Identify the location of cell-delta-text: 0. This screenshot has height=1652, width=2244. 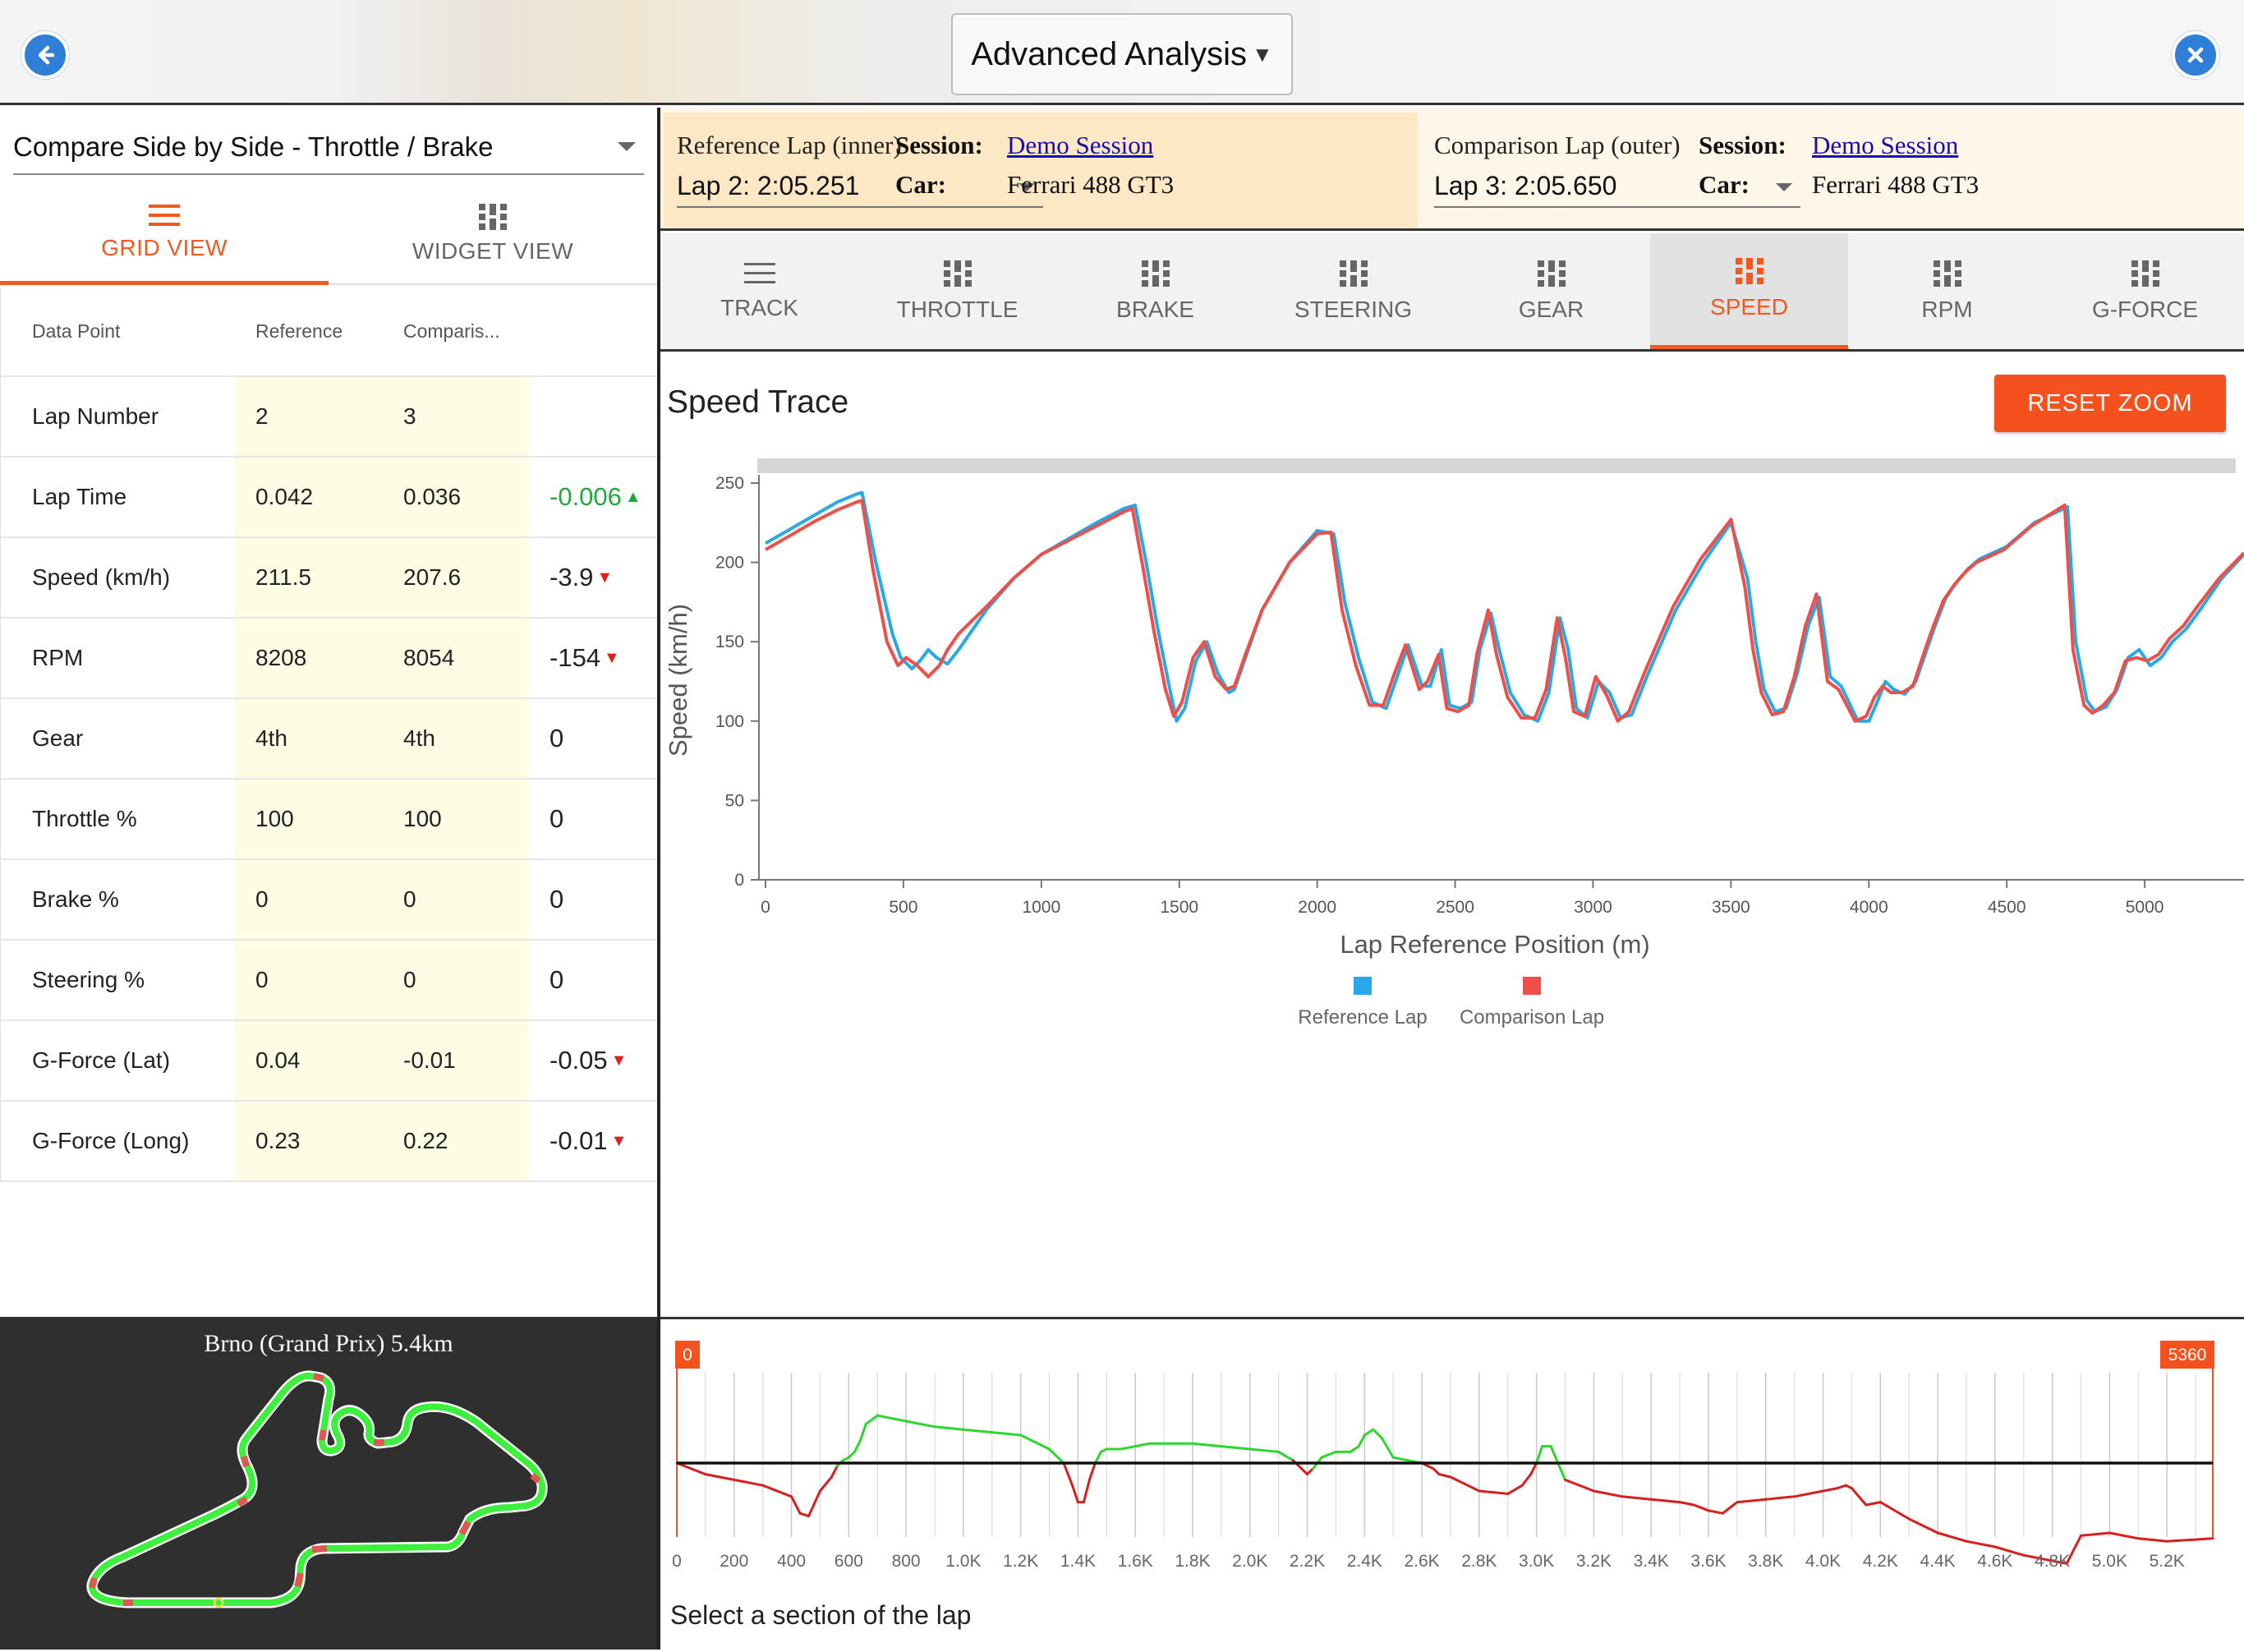
(557, 819).